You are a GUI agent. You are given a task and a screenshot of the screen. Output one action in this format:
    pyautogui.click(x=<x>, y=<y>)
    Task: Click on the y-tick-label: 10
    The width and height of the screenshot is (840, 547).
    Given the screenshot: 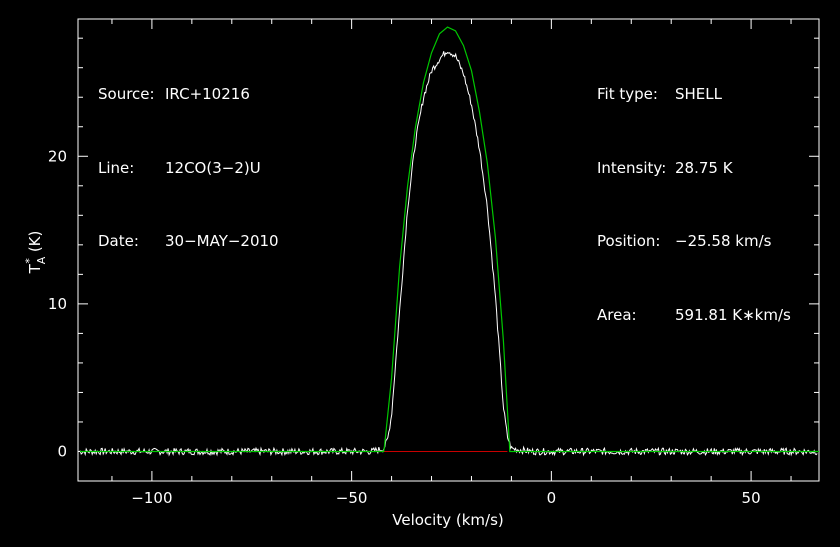 What is the action you would take?
    pyautogui.click(x=57, y=304)
    